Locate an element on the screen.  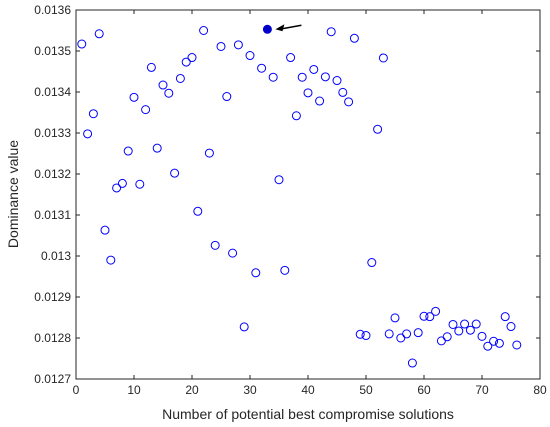
highlighted-point is located at coordinates (267, 29).